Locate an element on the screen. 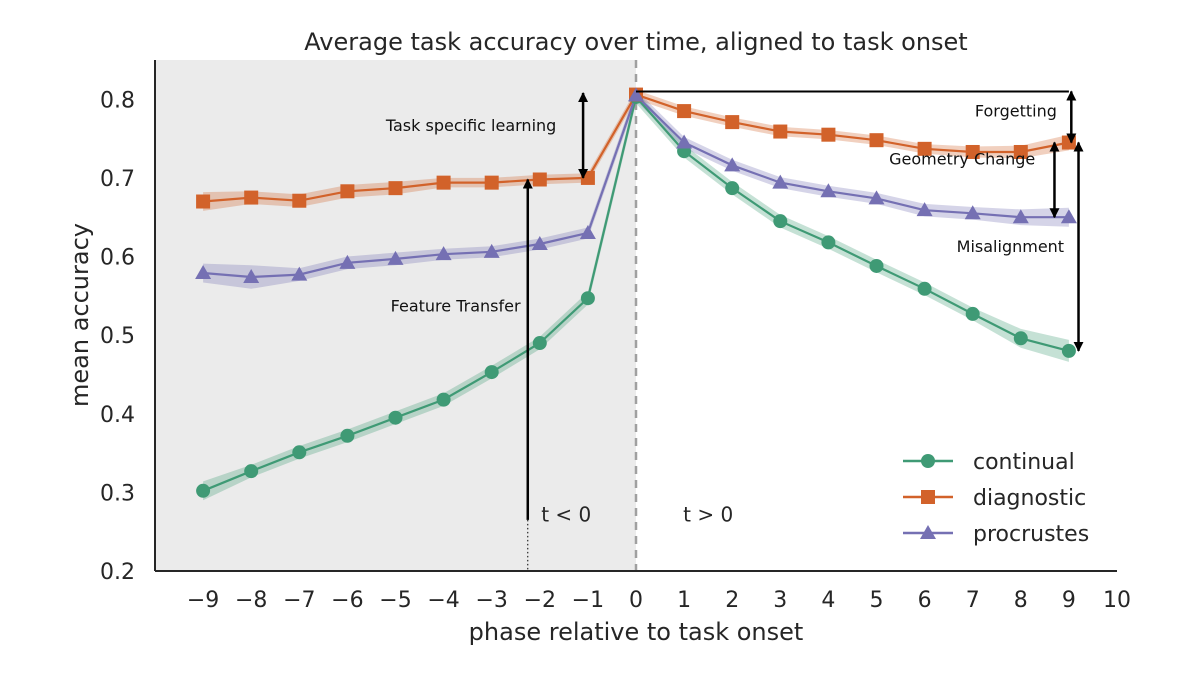 This screenshot has width=1200, height=675. y-tick-label: 0.4 is located at coordinates (117, 415).